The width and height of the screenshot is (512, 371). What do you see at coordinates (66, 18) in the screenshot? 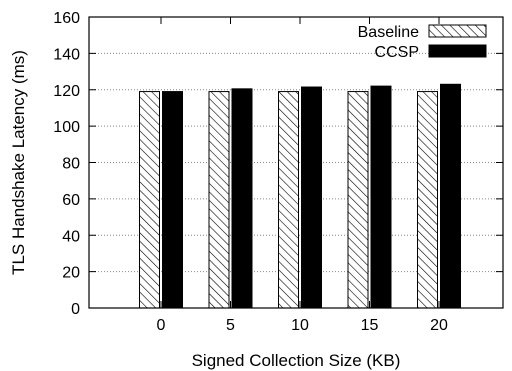
I see `y-tick-label: 160` at bounding box center [66, 18].